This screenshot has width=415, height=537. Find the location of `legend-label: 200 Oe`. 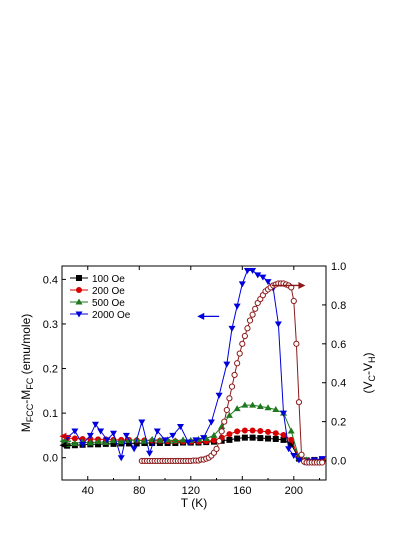

legend-label: 200 Oe is located at coordinates (108, 291).